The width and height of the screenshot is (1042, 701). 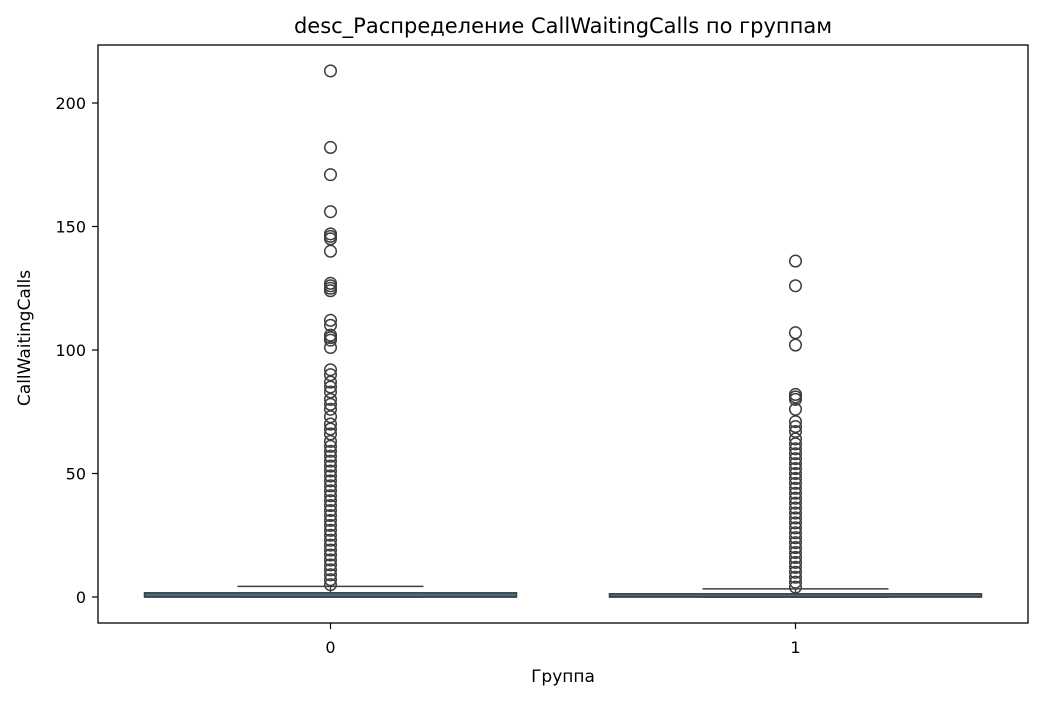 I want to click on x-axis-label: Группа, so click(x=563, y=677).